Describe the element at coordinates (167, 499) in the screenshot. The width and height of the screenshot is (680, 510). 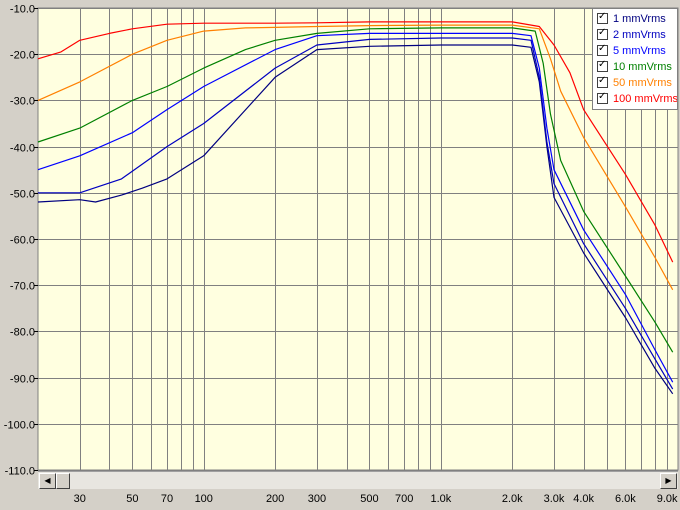
I see `x-tick-label: 70` at that location.